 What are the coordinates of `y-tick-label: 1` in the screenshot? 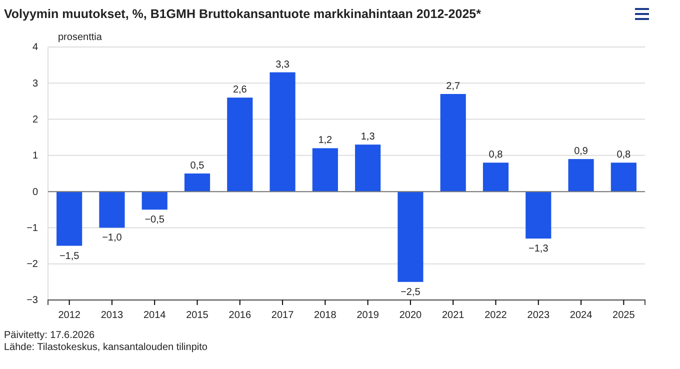 It's located at (35, 156).